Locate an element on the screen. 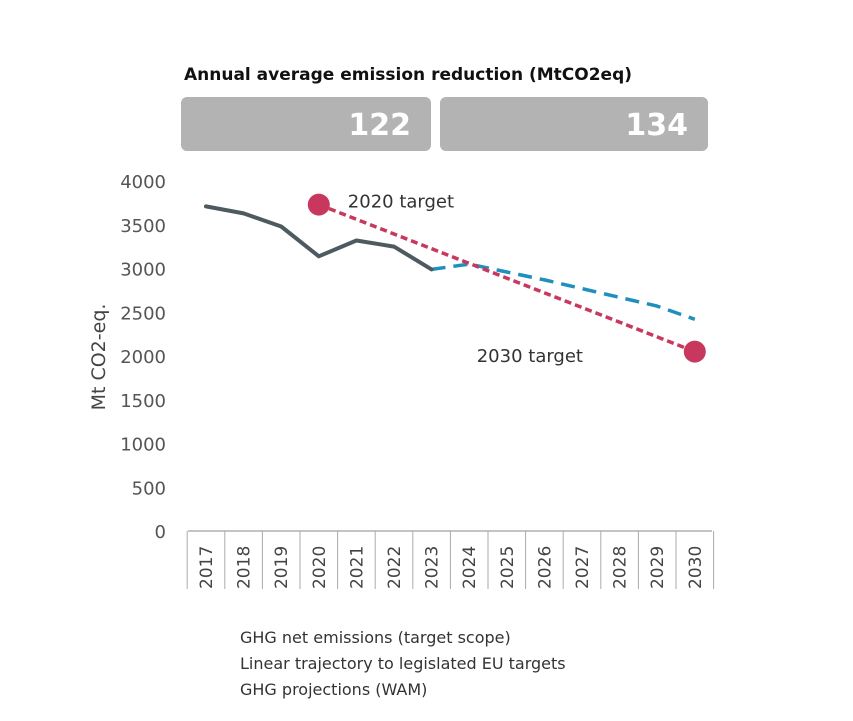 The image size is (853, 721). x-tick-label: 2025 is located at coordinates (508, 567).